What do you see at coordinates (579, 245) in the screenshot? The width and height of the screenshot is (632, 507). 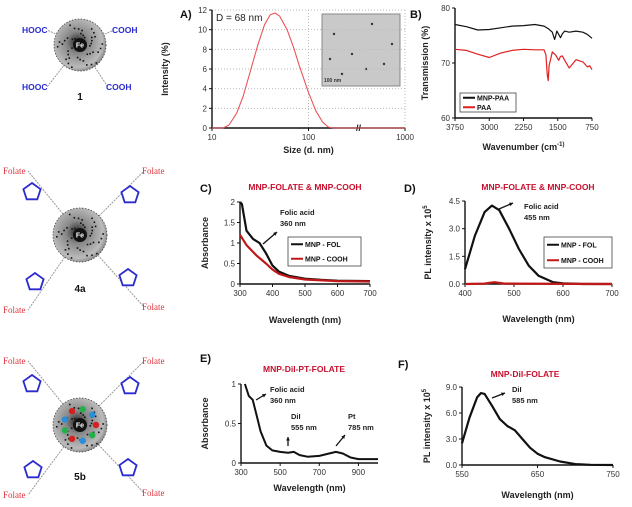 I see `legend-entry: MNP - FOL` at bounding box center [579, 245].